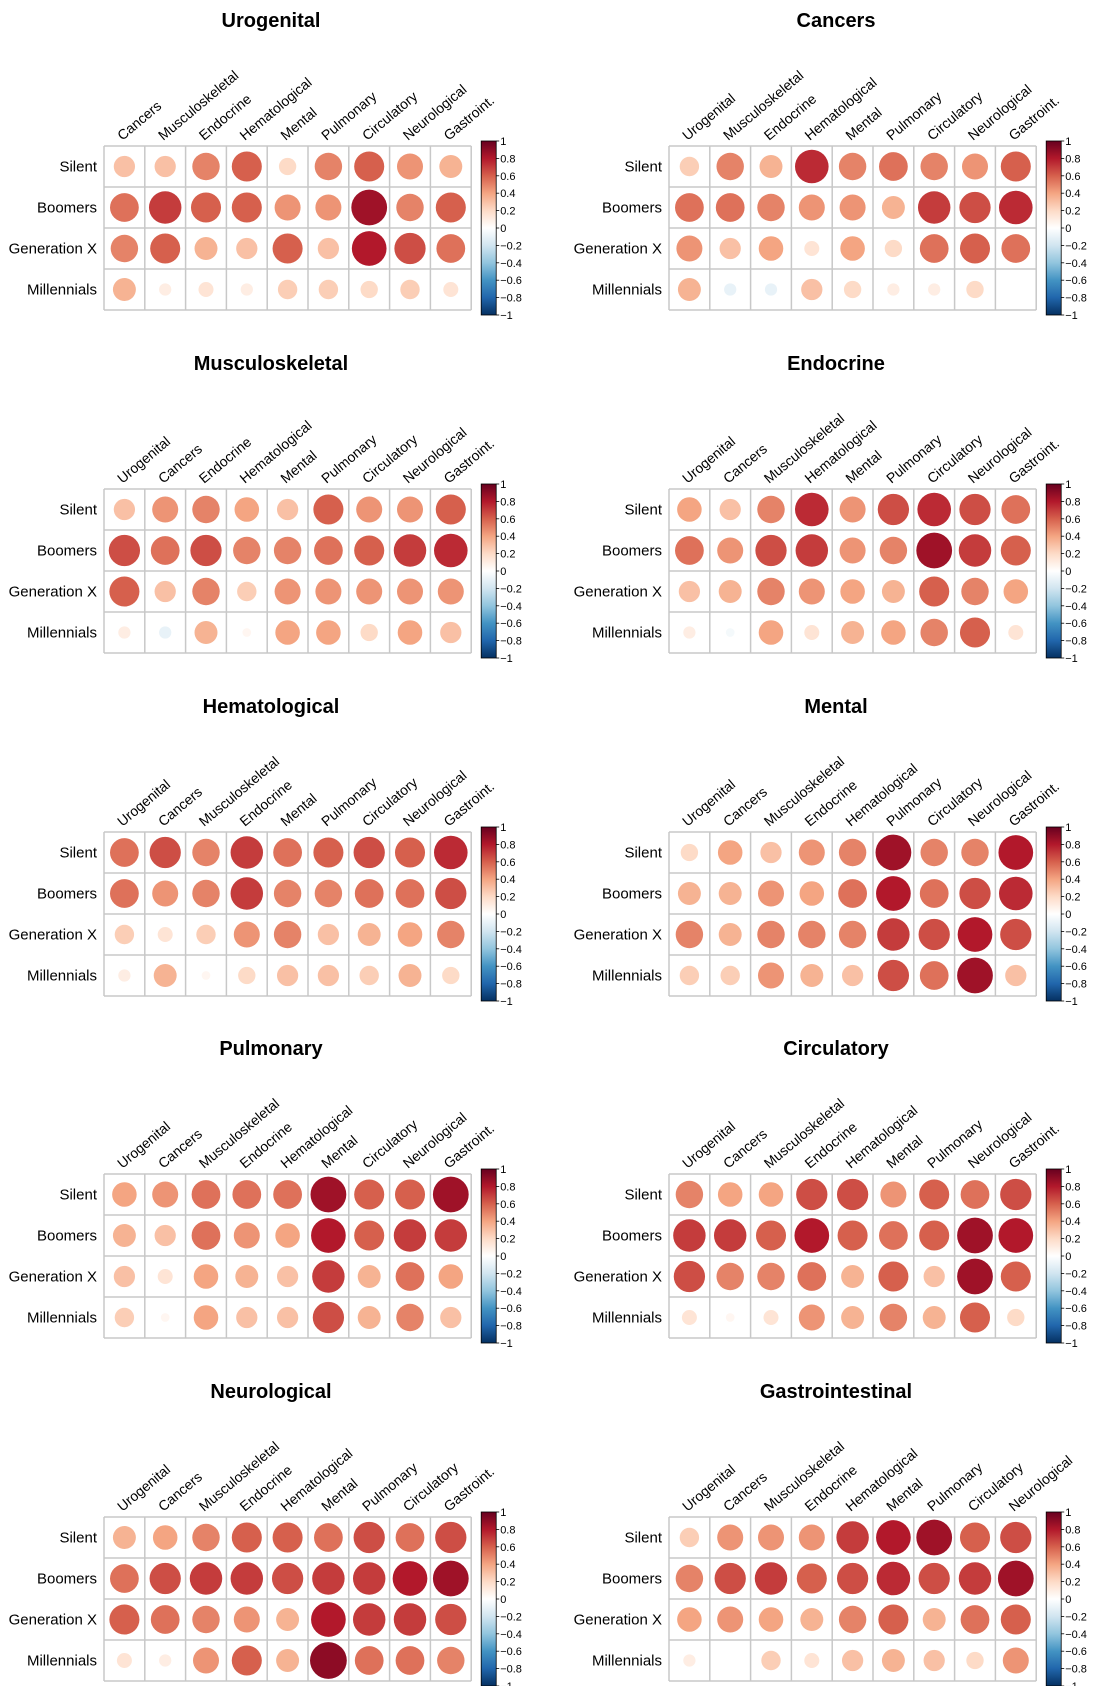 The height and width of the screenshot is (1686, 1101). What do you see at coordinates (835, 707) in the screenshot?
I see `panel-title: Mental` at bounding box center [835, 707].